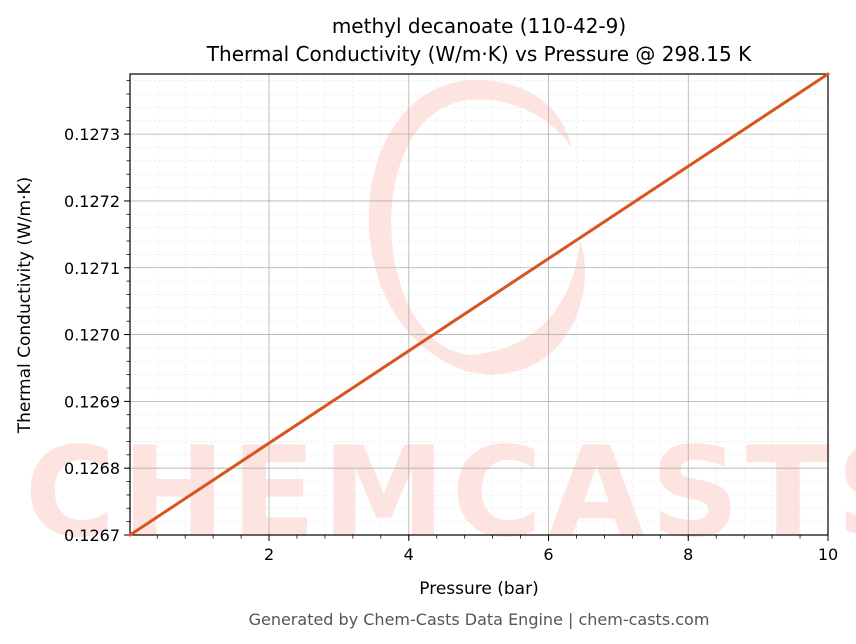  What do you see at coordinates (92, 201) in the screenshot?
I see `y-tick-label: 0.1272` at bounding box center [92, 201].